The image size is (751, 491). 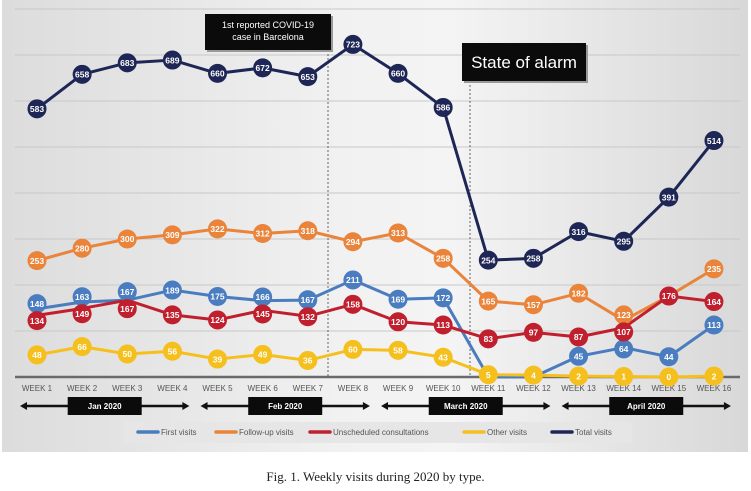 What do you see at coordinates (82, 297) in the screenshot?
I see `data-label: 163` at bounding box center [82, 297].